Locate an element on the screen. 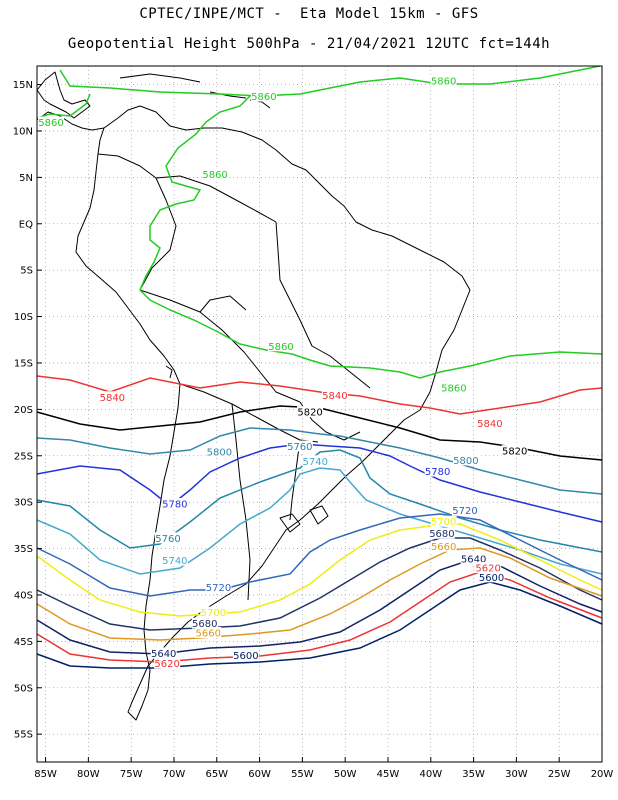  lat-tick-label: 10N is located at coordinates (23, 131).